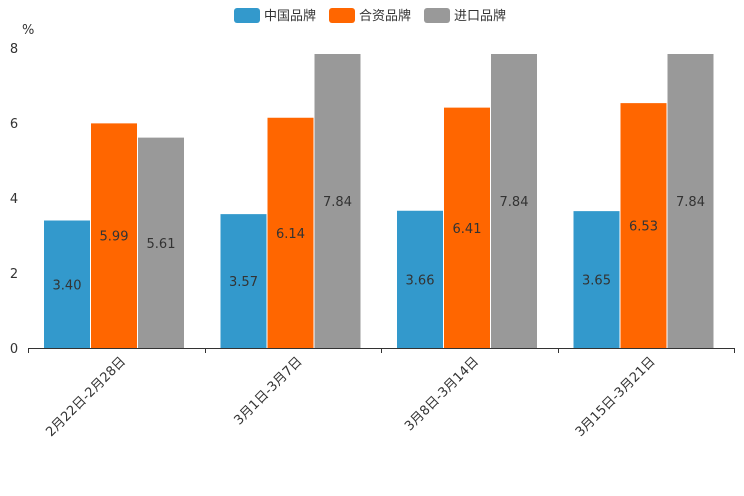 Image resolution: width=744 pixels, height=496 pixels. I want to click on data-label: 6.53, so click(643, 227).